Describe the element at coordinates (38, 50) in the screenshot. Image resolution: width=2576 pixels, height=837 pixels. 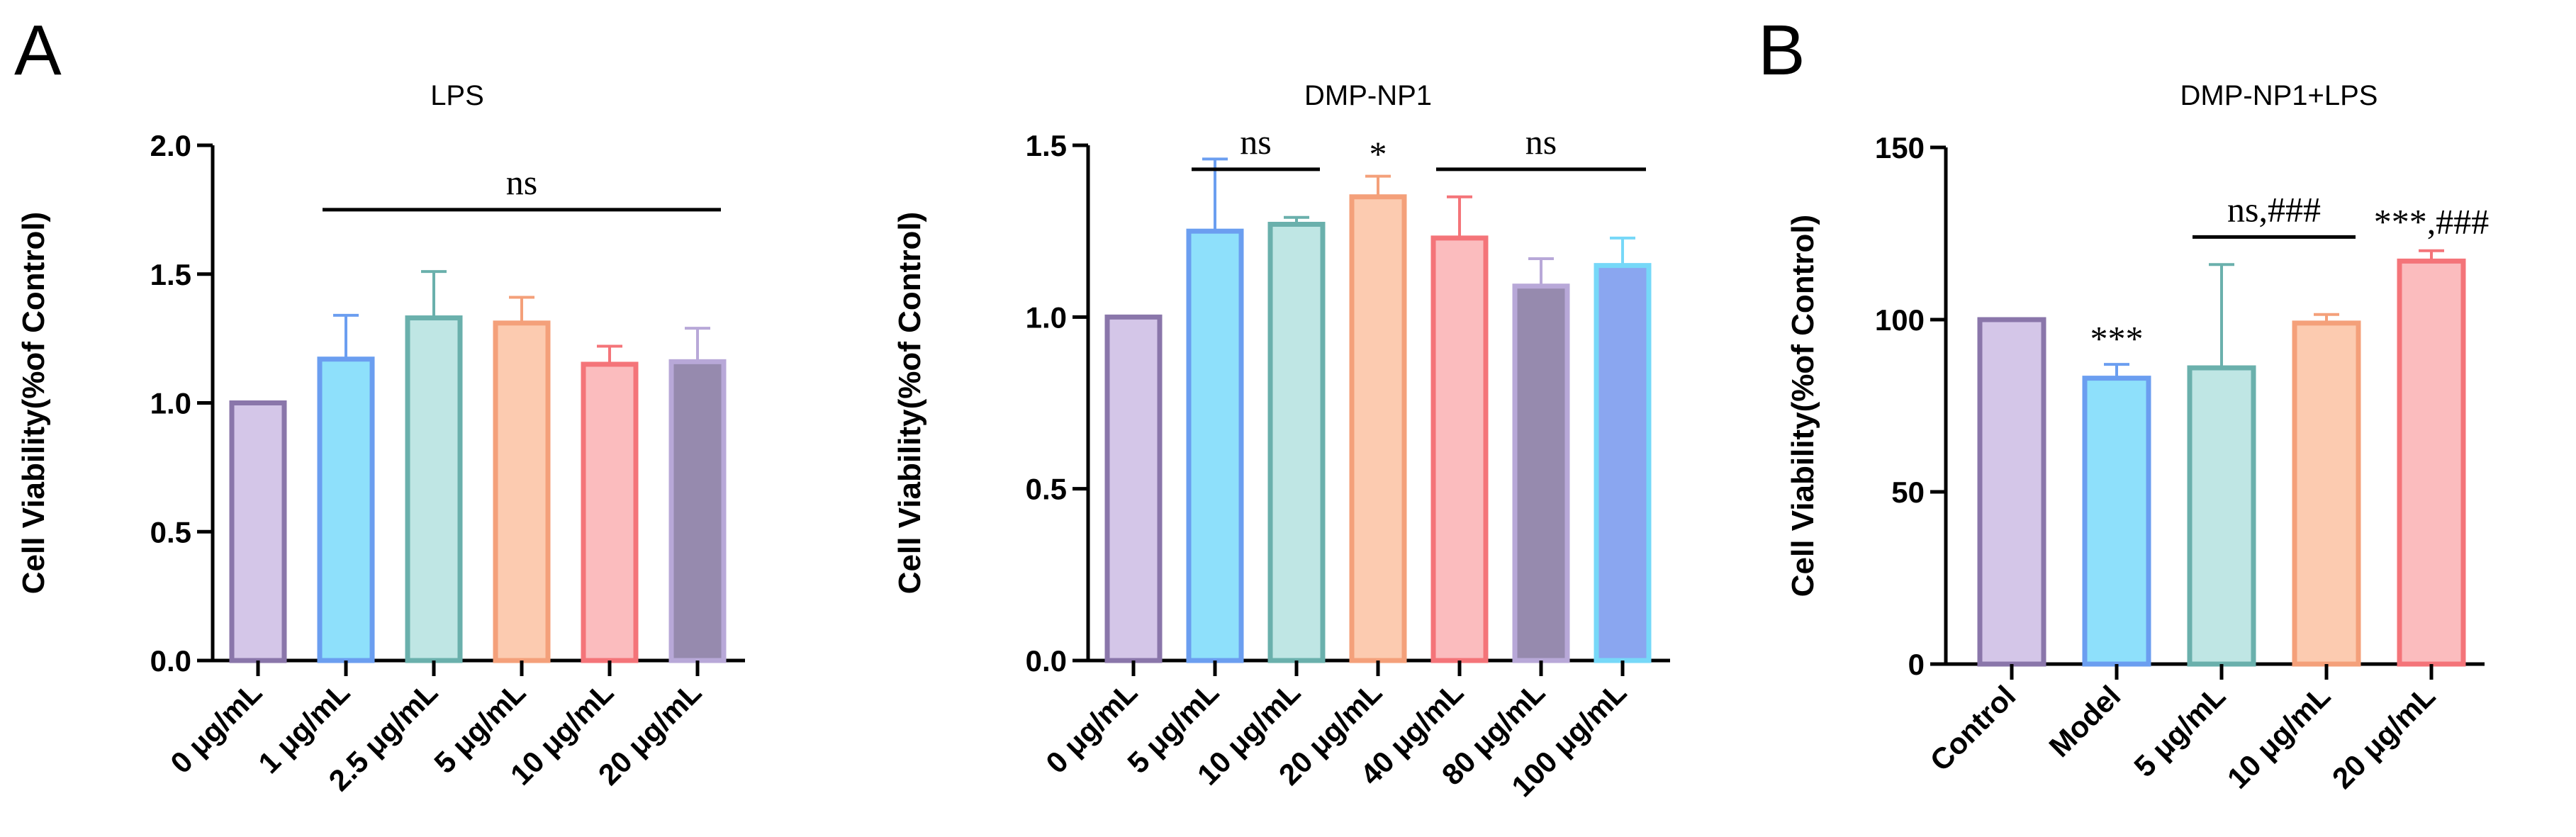
I see `panel-letter-a: A` at that location.